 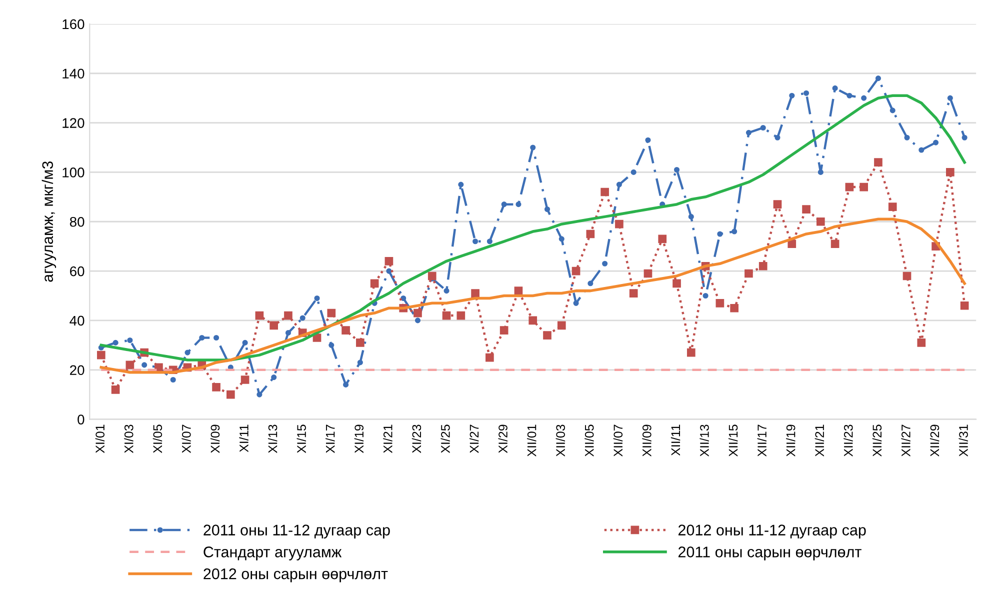 What do you see at coordinates (77, 221) in the screenshot?
I see `y-tick-label: 80` at bounding box center [77, 221].